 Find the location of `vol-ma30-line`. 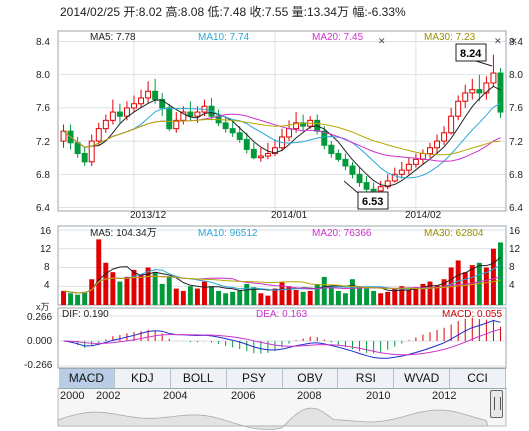

vol-ma30-line is located at coordinates (282, 284).